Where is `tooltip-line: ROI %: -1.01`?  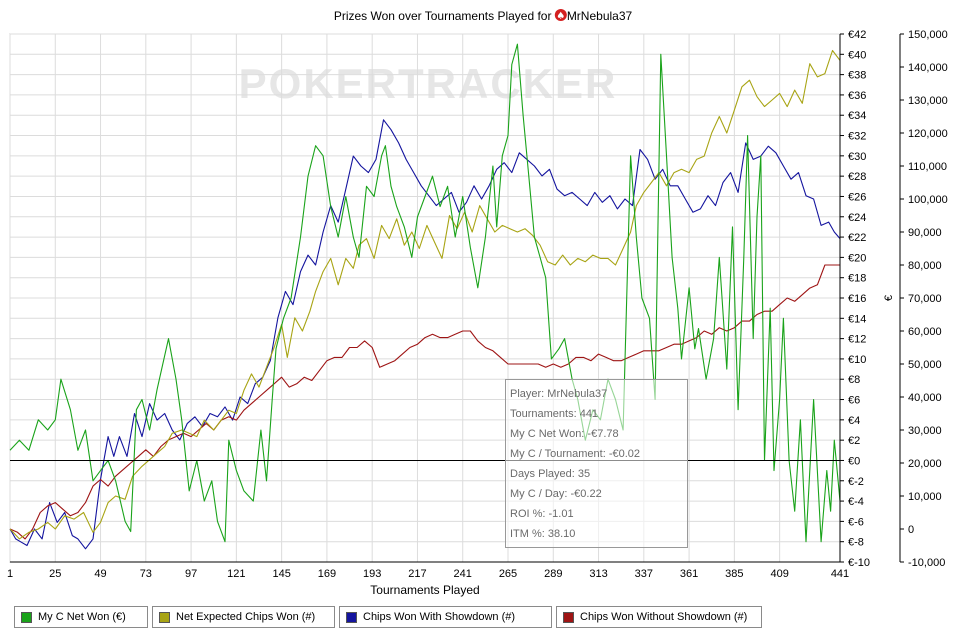
tooltip-line: ROI %: -1.01 is located at coordinates (542, 514).